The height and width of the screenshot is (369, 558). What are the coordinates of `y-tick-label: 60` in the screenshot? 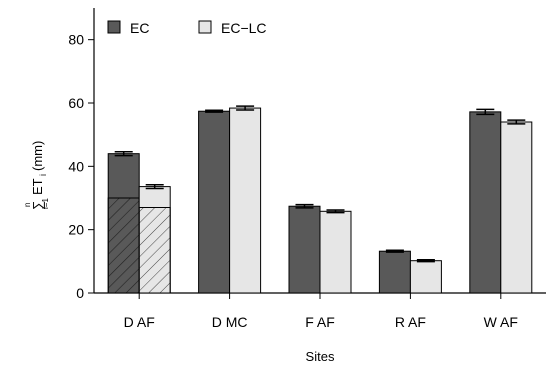 It's located at (76, 103).